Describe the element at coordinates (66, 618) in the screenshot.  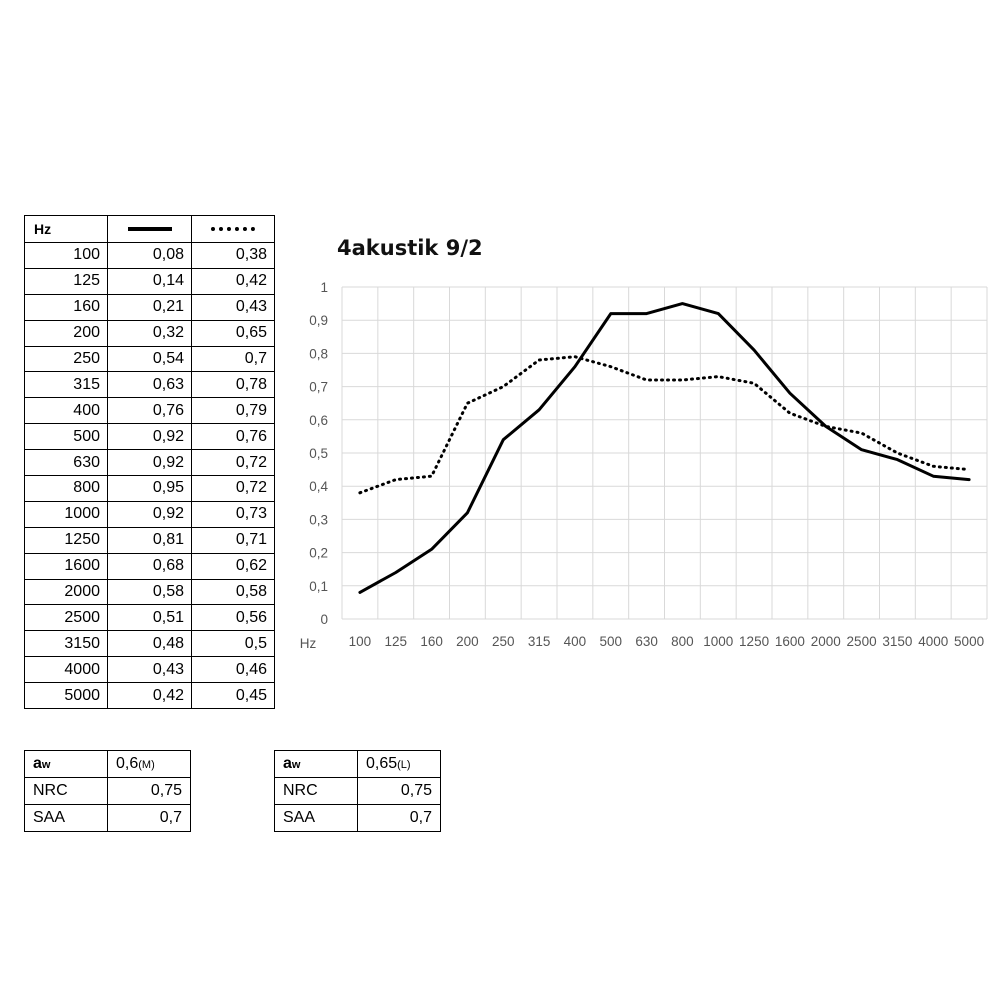
I see `frequency-cell: 2500` at that location.